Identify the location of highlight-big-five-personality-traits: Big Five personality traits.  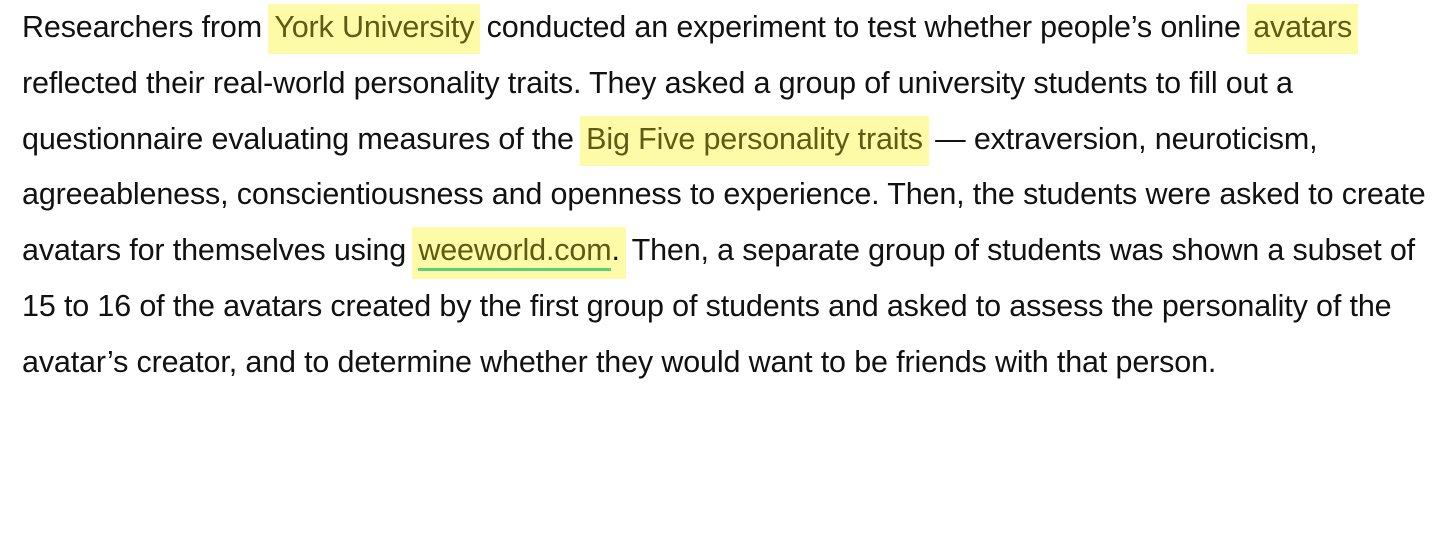
(754, 140).